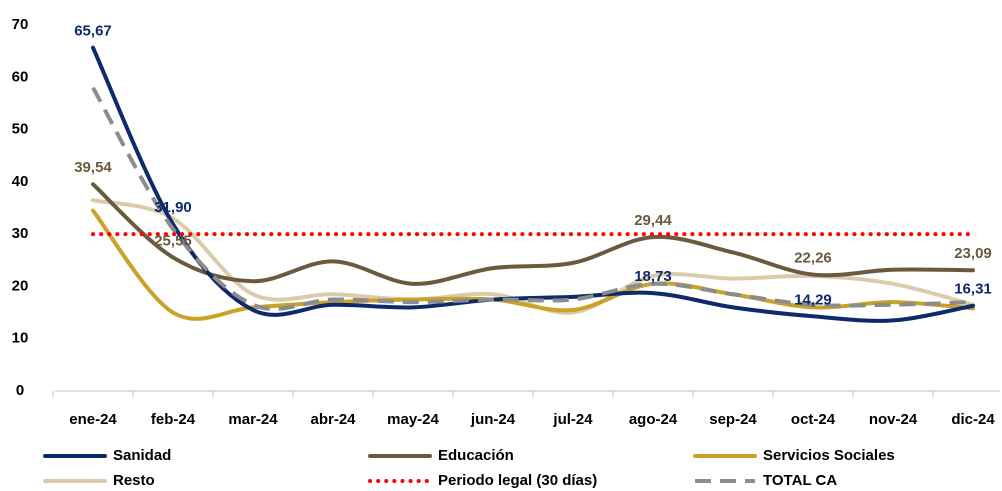 This screenshot has height=491, width=1002. Describe the element at coordinates (173, 240) in the screenshot. I see `data-label: 25,55` at that location.